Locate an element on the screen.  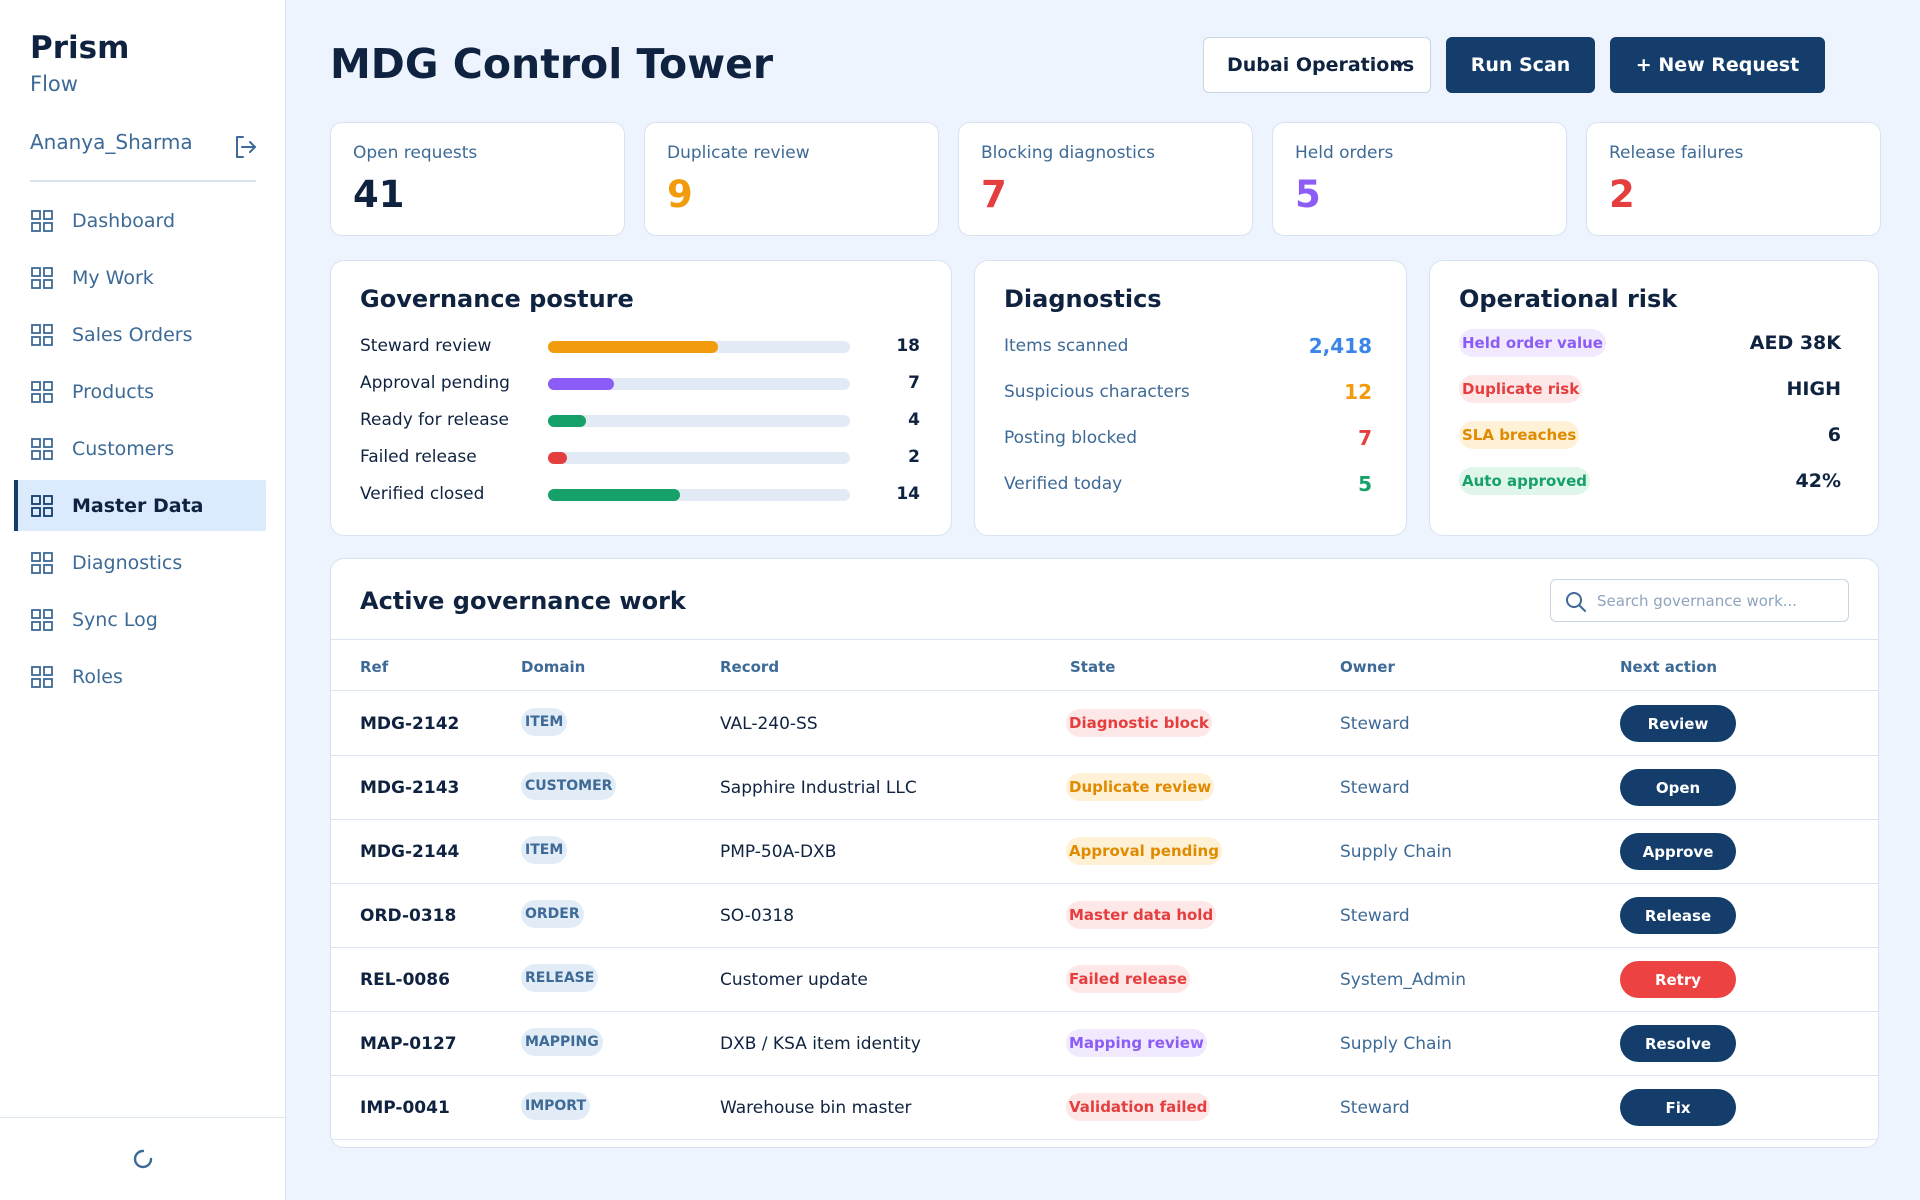
diagnostics-row: Items scanned 2,418 is located at coordinates (1188, 347).